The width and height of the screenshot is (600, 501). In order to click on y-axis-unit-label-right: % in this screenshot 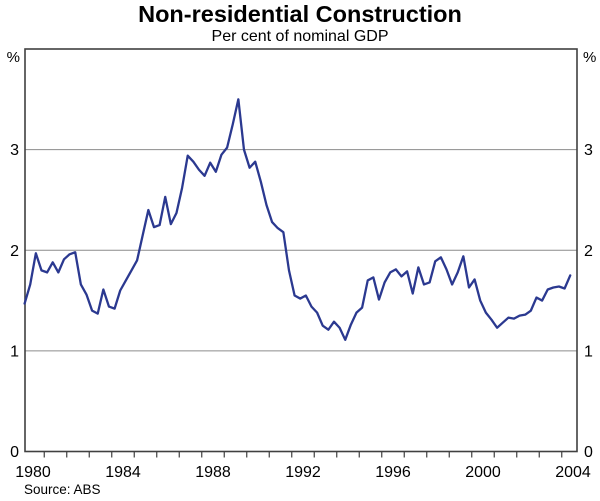, I will do `click(590, 57)`.